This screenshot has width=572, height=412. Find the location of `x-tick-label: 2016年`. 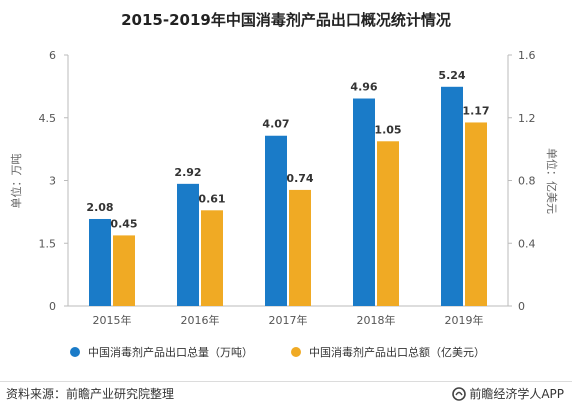

x-tick-label: 2016年 is located at coordinates (200, 320).